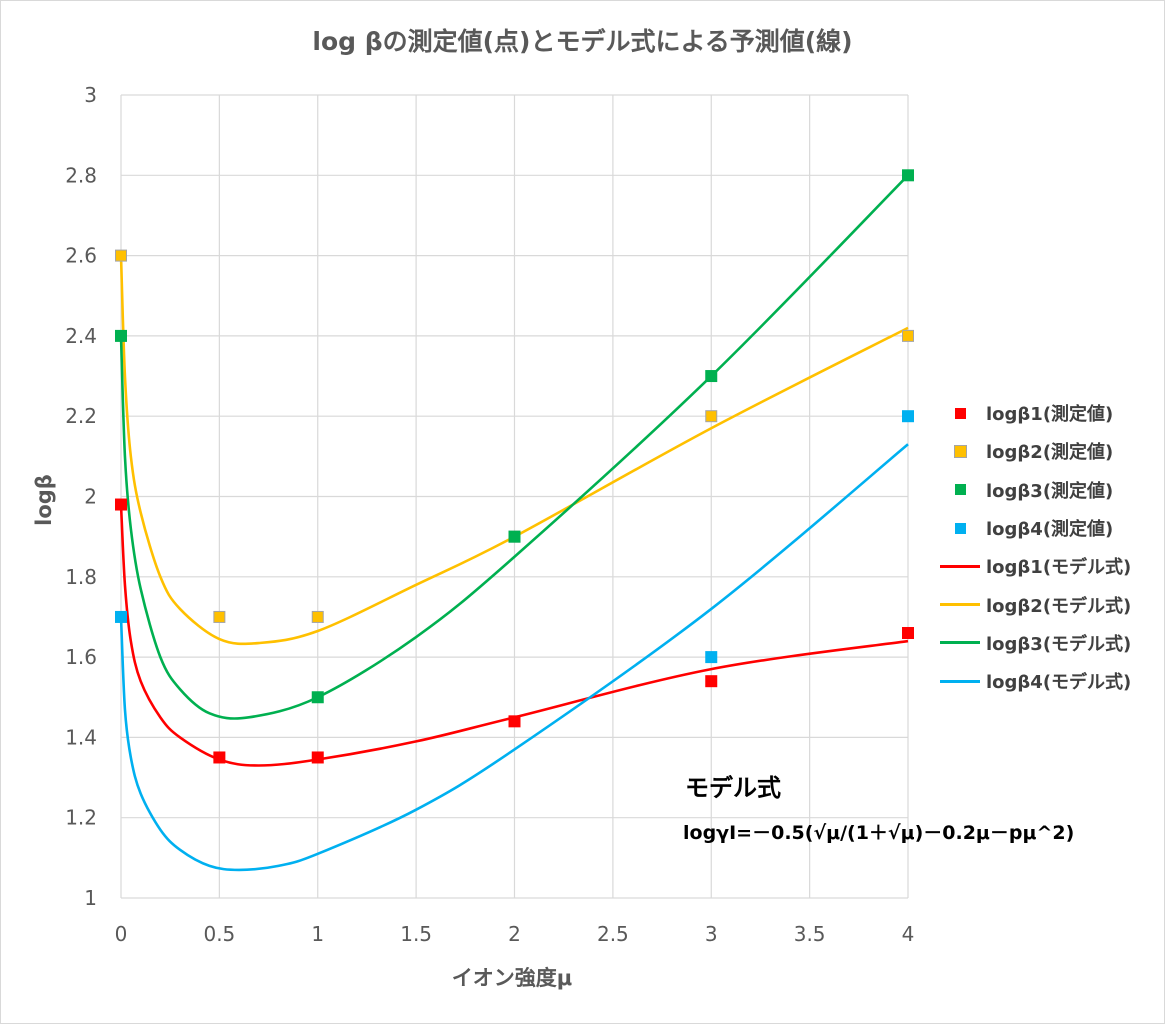 Image resolution: width=1165 pixels, height=1024 pixels. Describe the element at coordinates (81, 577) in the screenshot. I see `y-tick-label: 1.8` at that location.